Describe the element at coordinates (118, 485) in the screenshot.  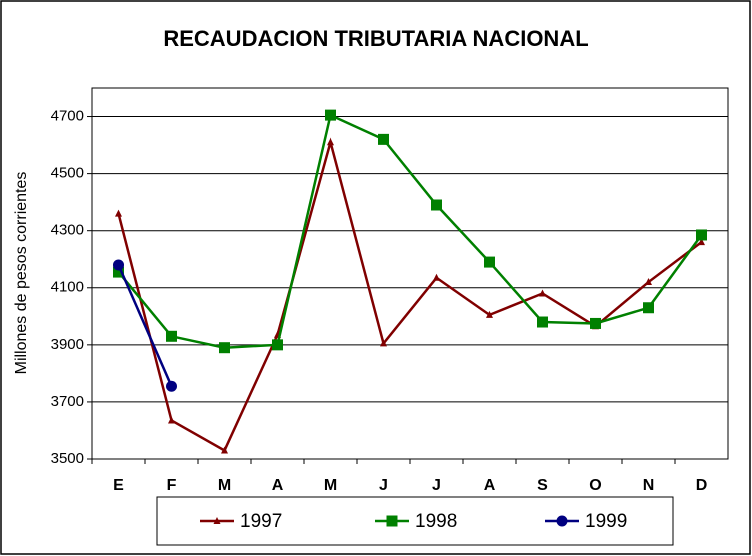
I see `x-tick-label: E` at that location.